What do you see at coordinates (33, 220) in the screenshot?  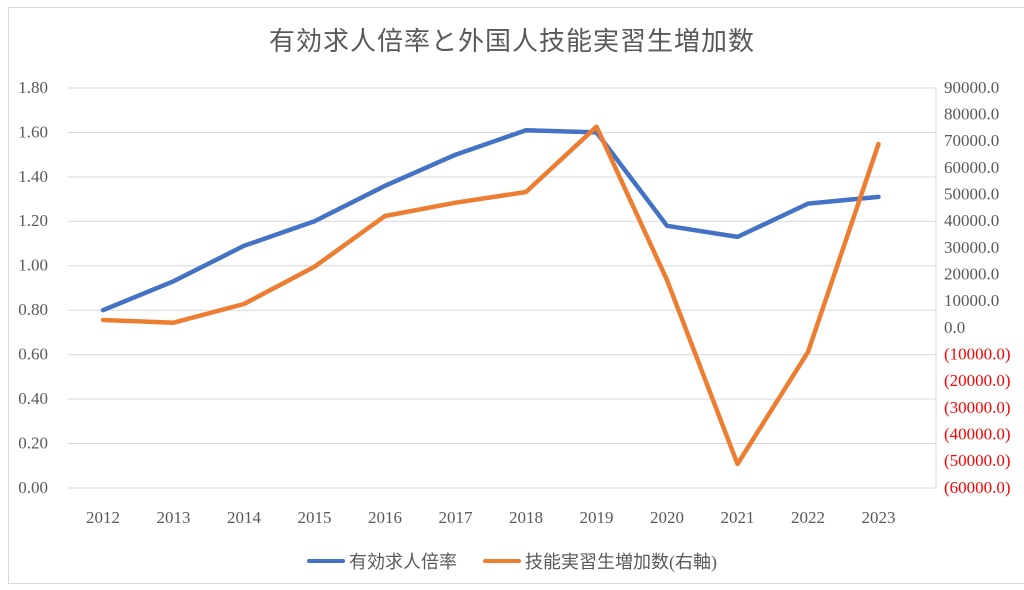 I see `left-axis-tick-label: 1.20` at bounding box center [33, 220].